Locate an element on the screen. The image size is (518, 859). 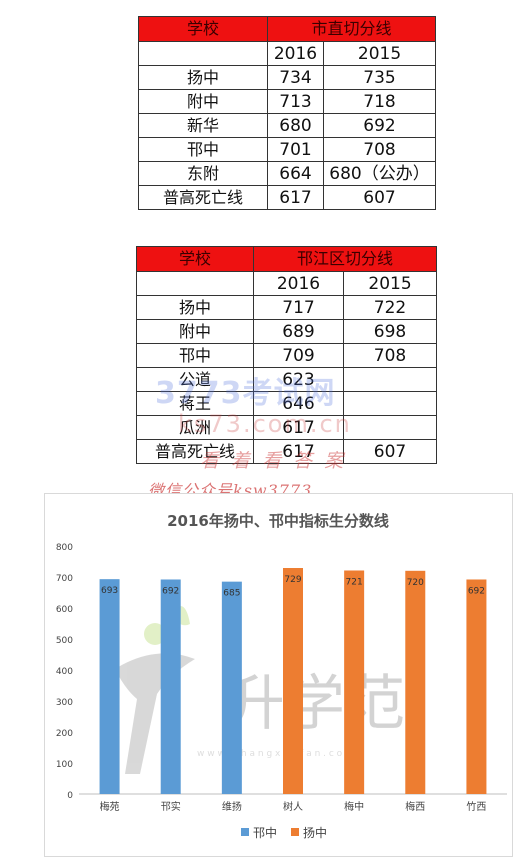
score-2016: 717 is located at coordinates (298, 307).